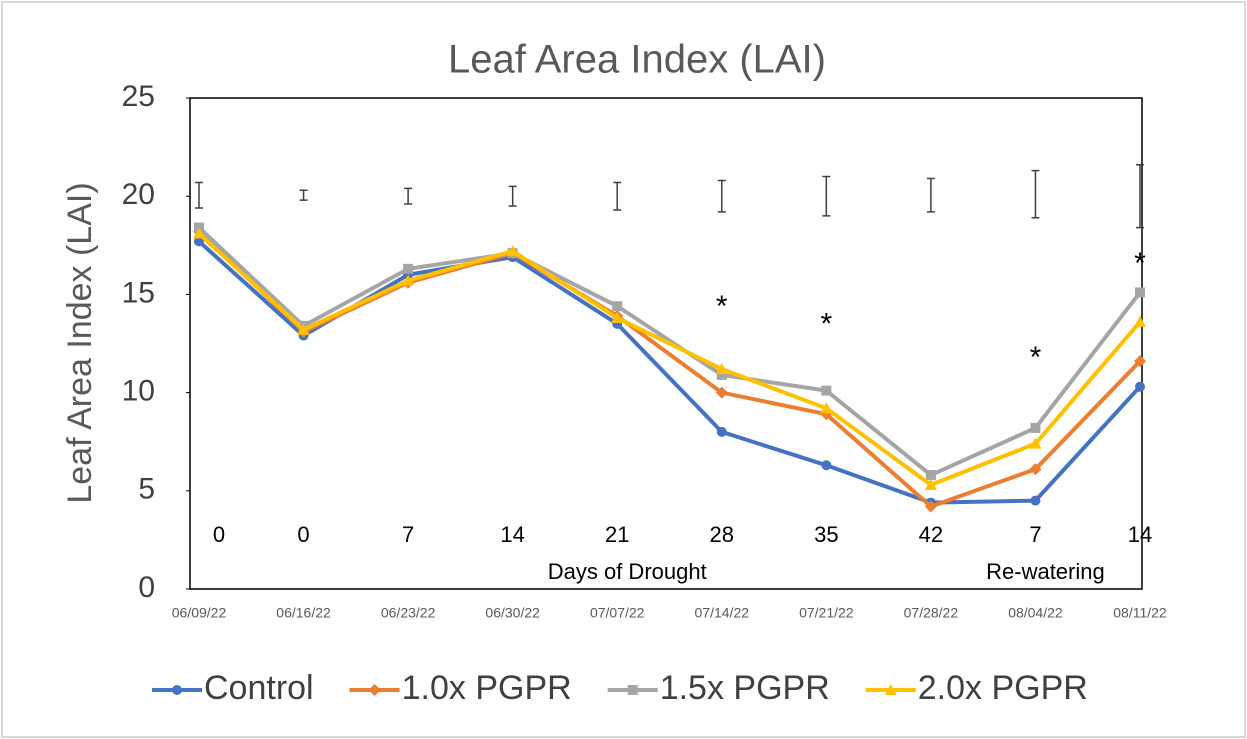  I want to click on day-label: 21, so click(617, 534).